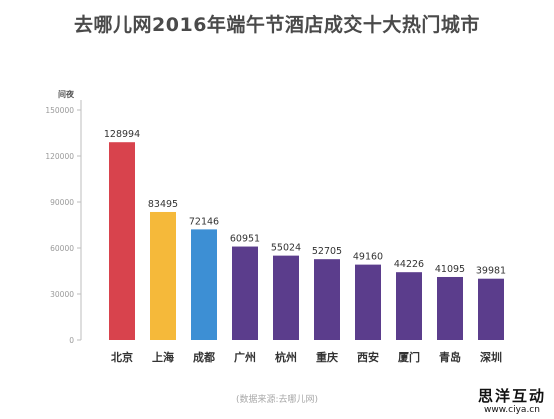  What do you see at coordinates (62, 202) in the screenshot?
I see `y-tick-label: 90000` at bounding box center [62, 202].